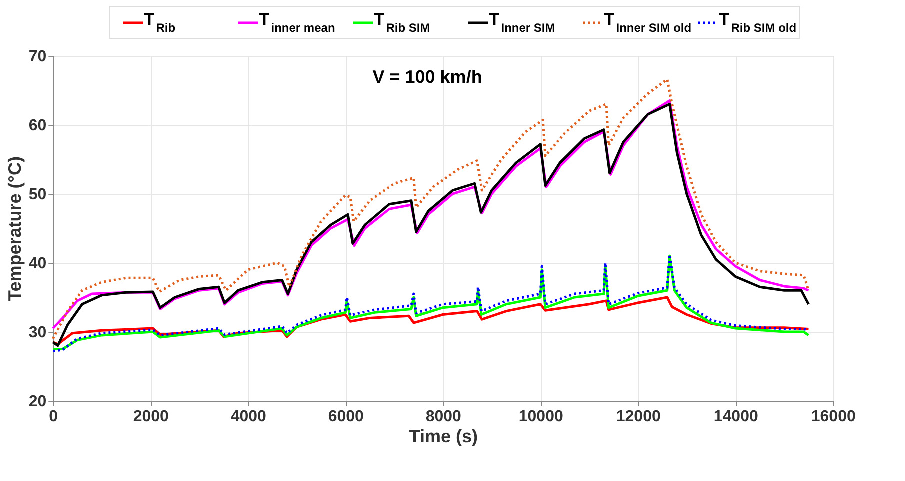 Image resolution: width=905 pixels, height=481 pixels. I want to click on y-axis-title: Temperature (°C), so click(14, 229).